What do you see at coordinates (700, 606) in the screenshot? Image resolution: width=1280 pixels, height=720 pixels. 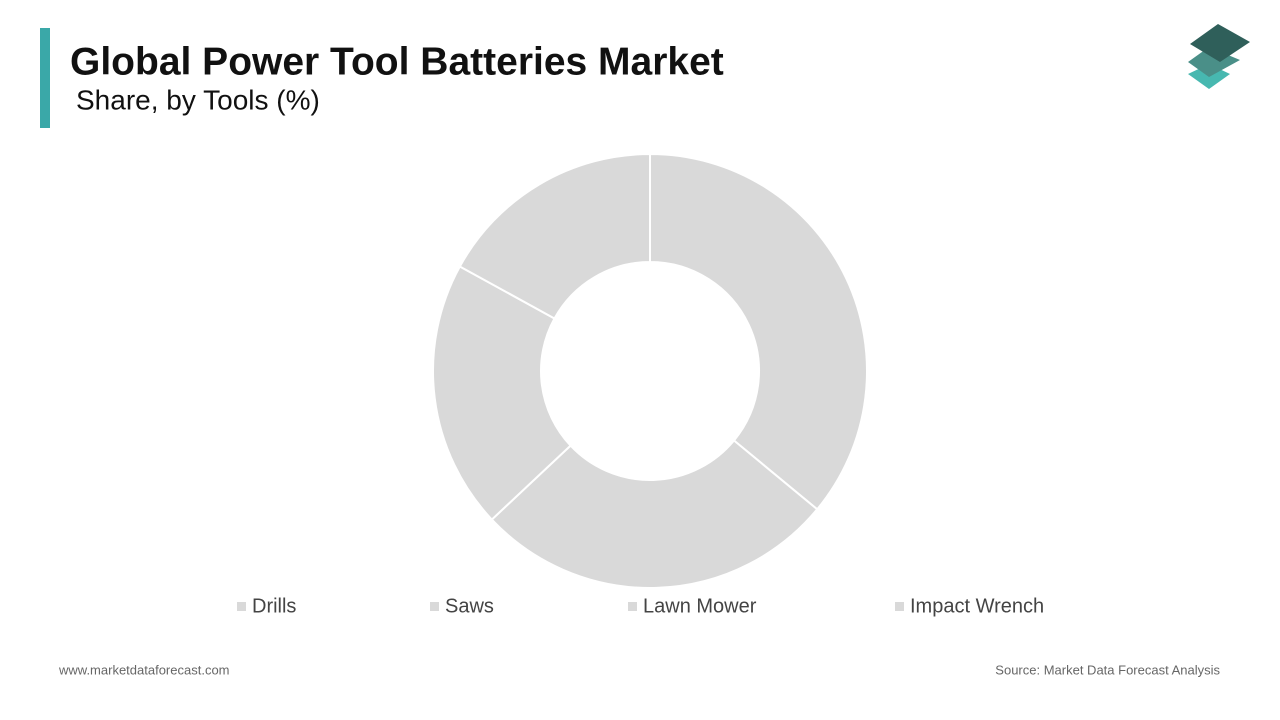 I see `legend-label: Lawn Mower` at bounding box center [700, 606].